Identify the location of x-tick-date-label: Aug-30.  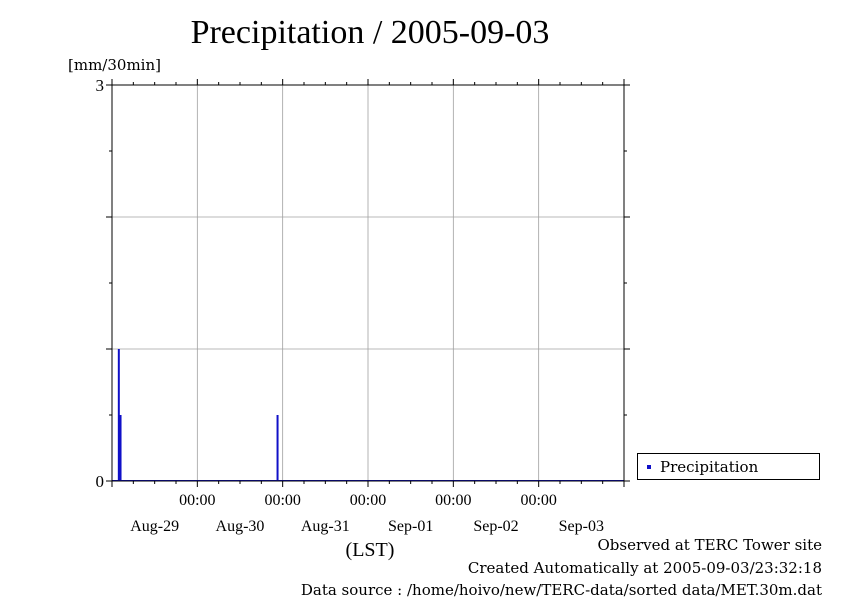
(240, 526).